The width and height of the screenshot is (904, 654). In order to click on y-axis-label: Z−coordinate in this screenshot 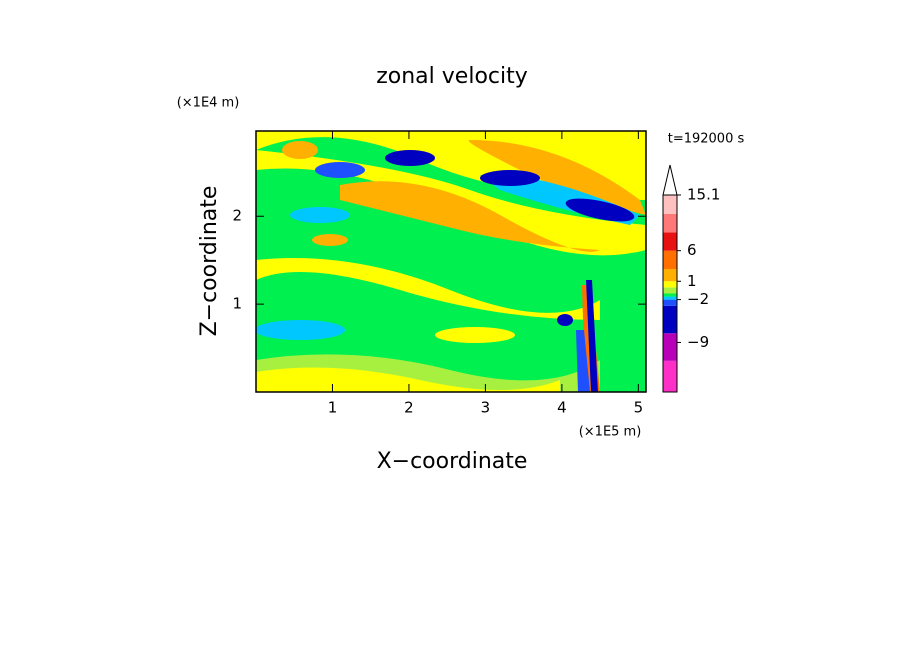, I will do `click(209, 261)`.